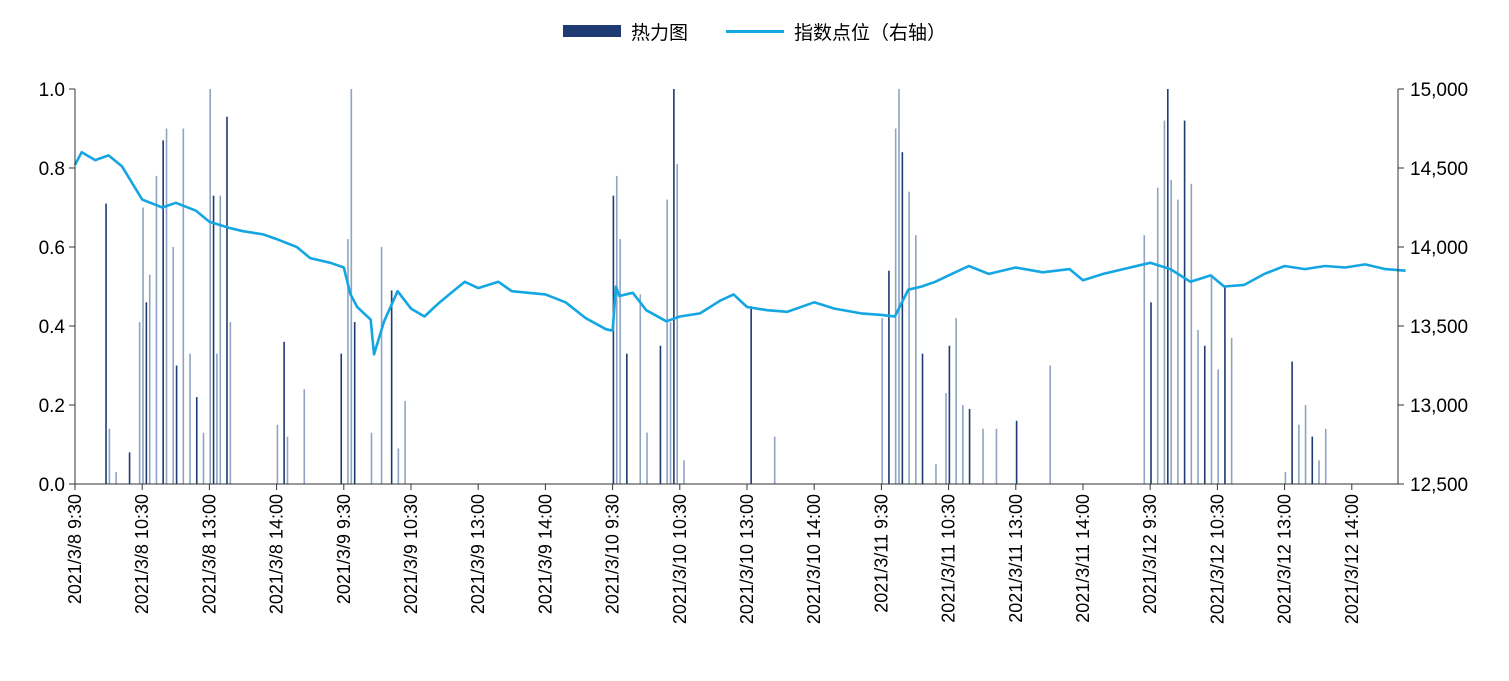 The height and width of the screenshot is (681, 1509). Describe the element at coordinates (1083, 558) in the screenshot. I see `x-tick-label: 2021/3/11 14:00` at that location.